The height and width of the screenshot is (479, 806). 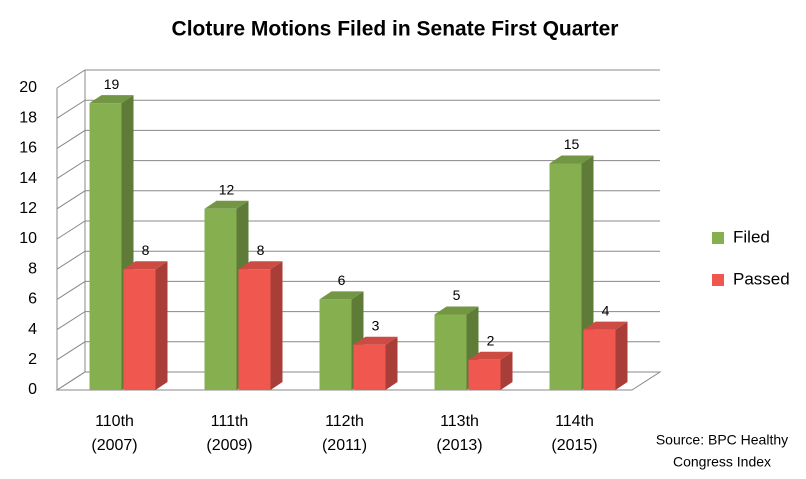 What do you see at coordinates (32, 329) in the screenshot?
I see `y-tick-label: 4` at bounding box center [32, 329].